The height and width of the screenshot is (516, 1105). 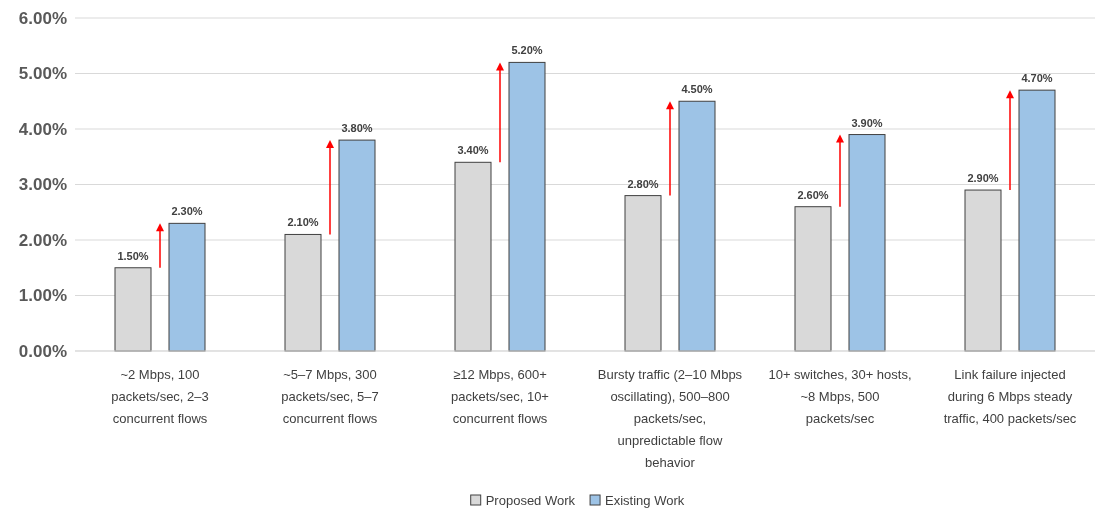 What do you see at coordinates (530, 500) in the screenshot?
I see `legend-label: Proposed Work` at bounding box center [530, 500].